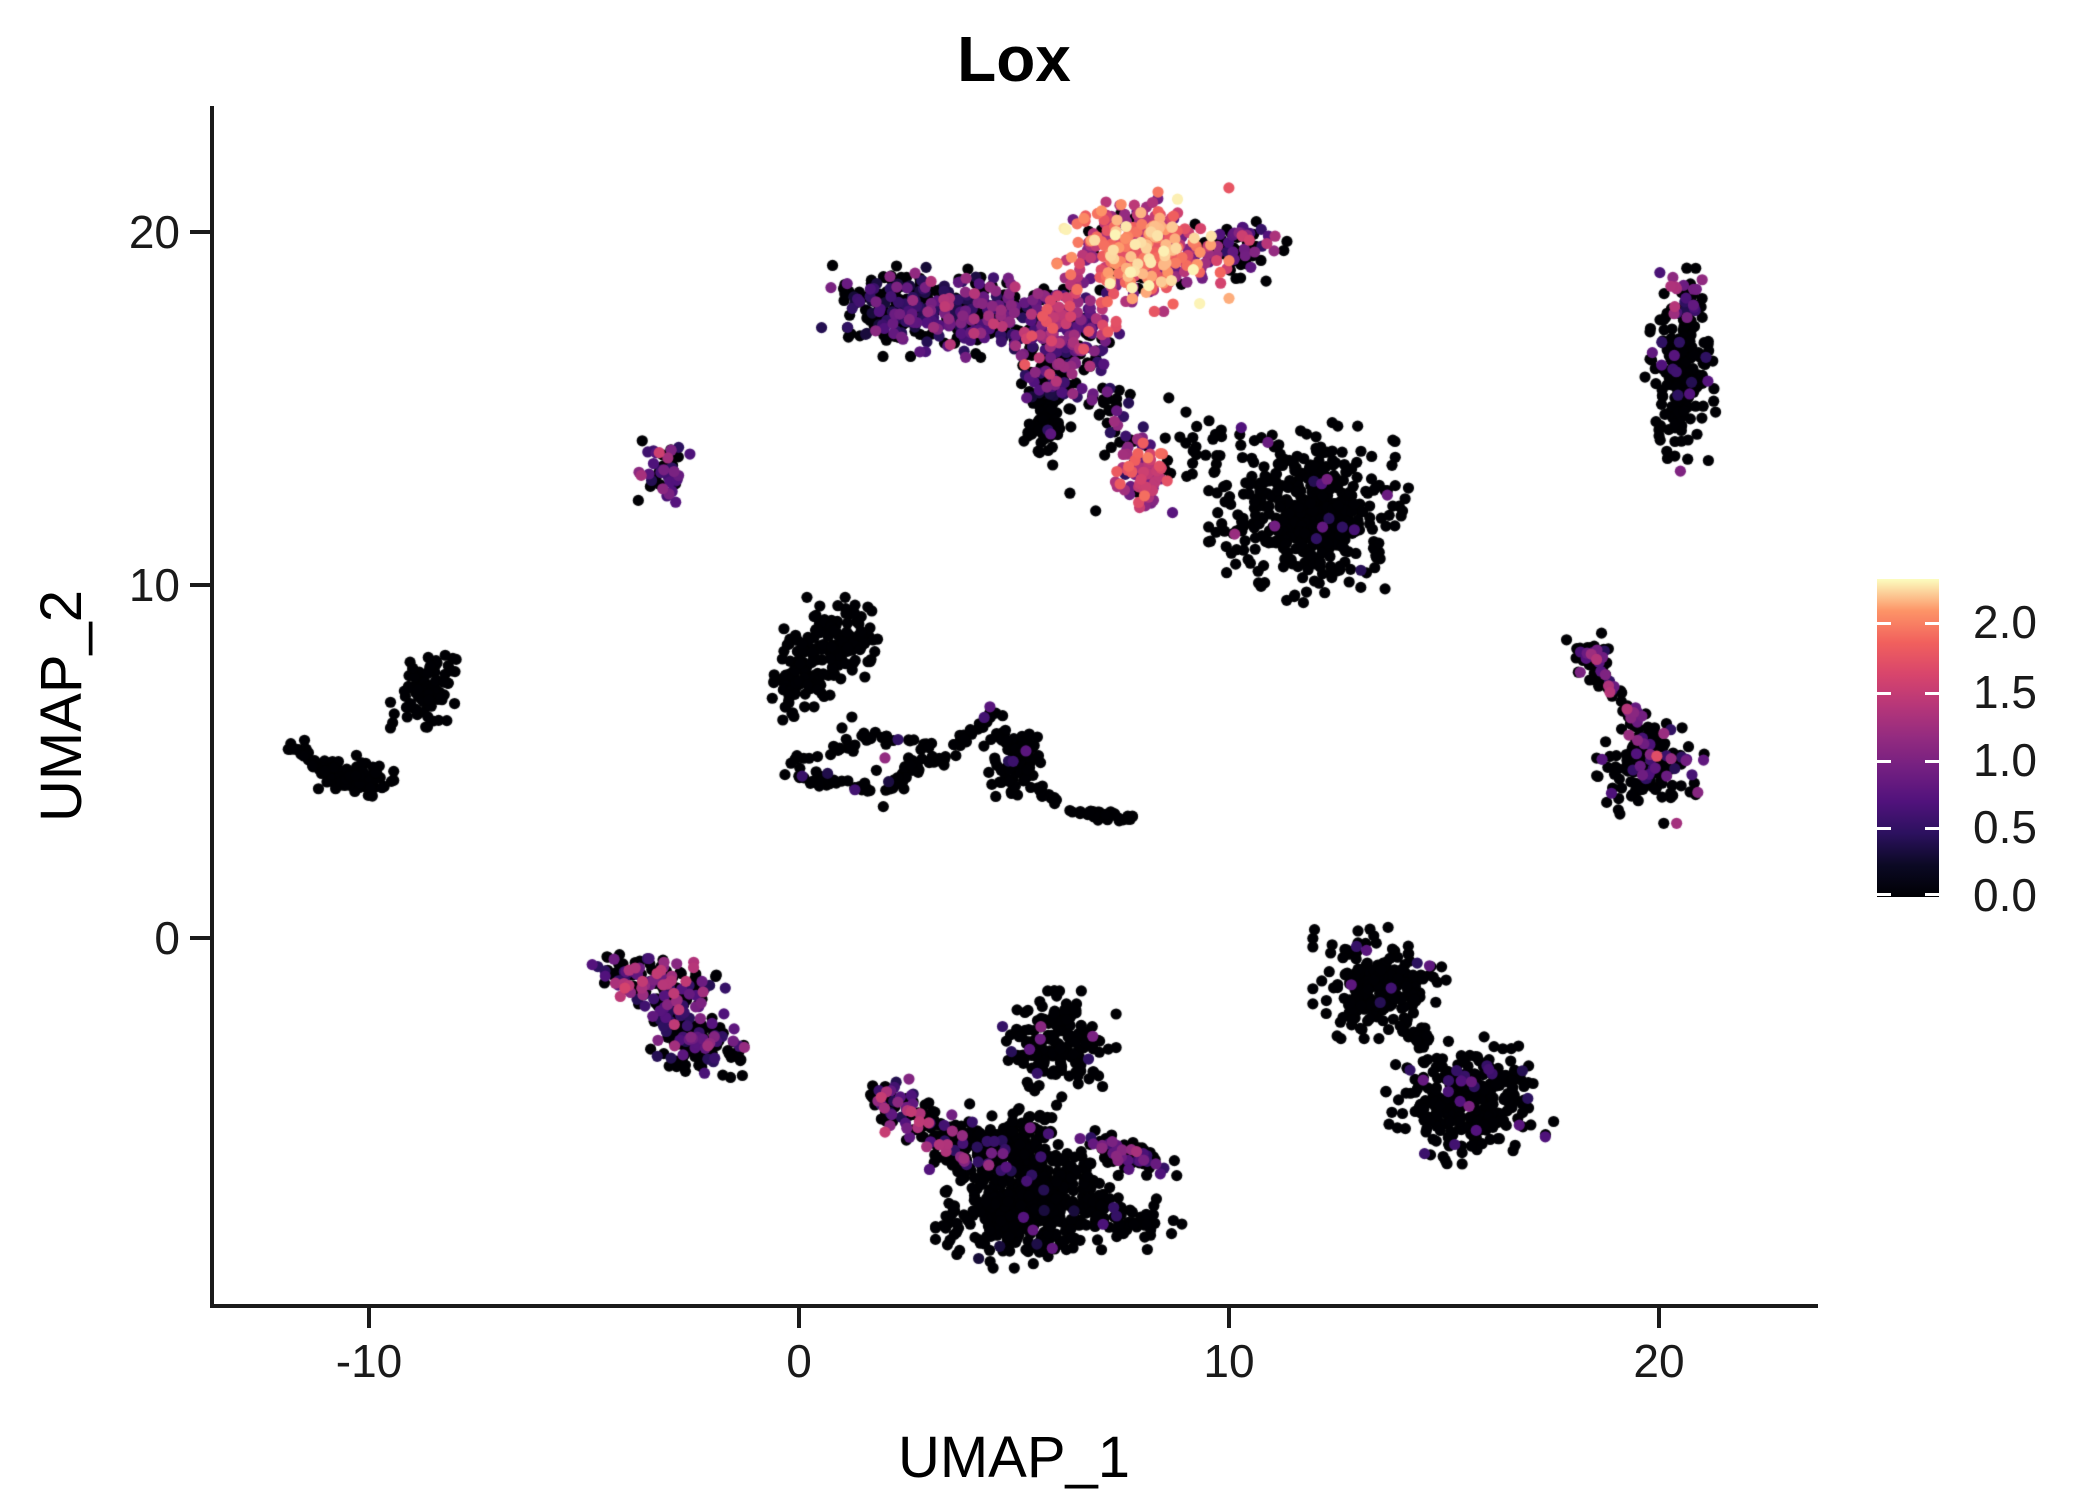 The width and height of the screenshot is (2100, 1500). Describe the element at coordinates (212, 707) in the screenshot. I see `y-axis-line` at that location.